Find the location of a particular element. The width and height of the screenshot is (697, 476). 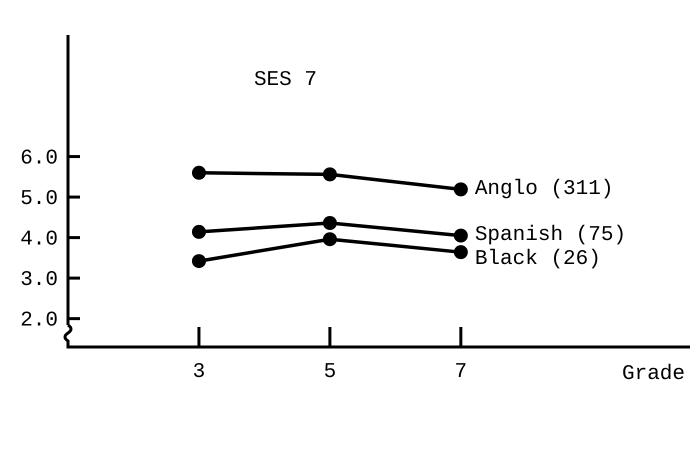

y-tick-label: 4.0 is located at coordinates (39, 240).